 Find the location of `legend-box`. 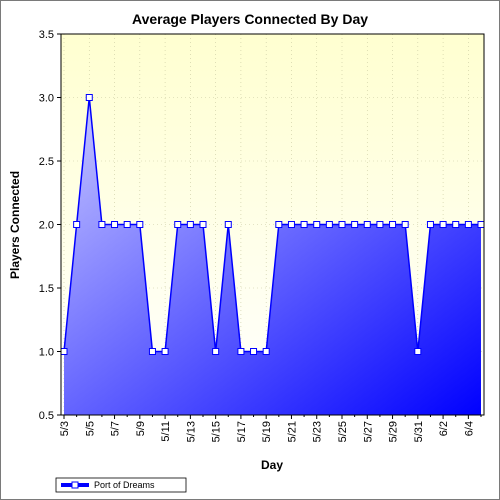

legend-box is located at coordinates (121, 485).